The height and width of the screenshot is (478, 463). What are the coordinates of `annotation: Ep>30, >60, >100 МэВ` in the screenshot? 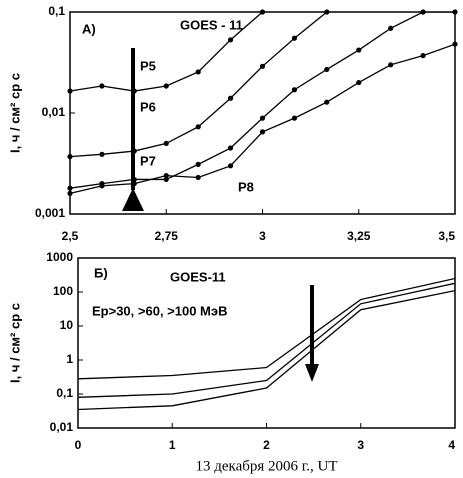 It's located at (159, 310).